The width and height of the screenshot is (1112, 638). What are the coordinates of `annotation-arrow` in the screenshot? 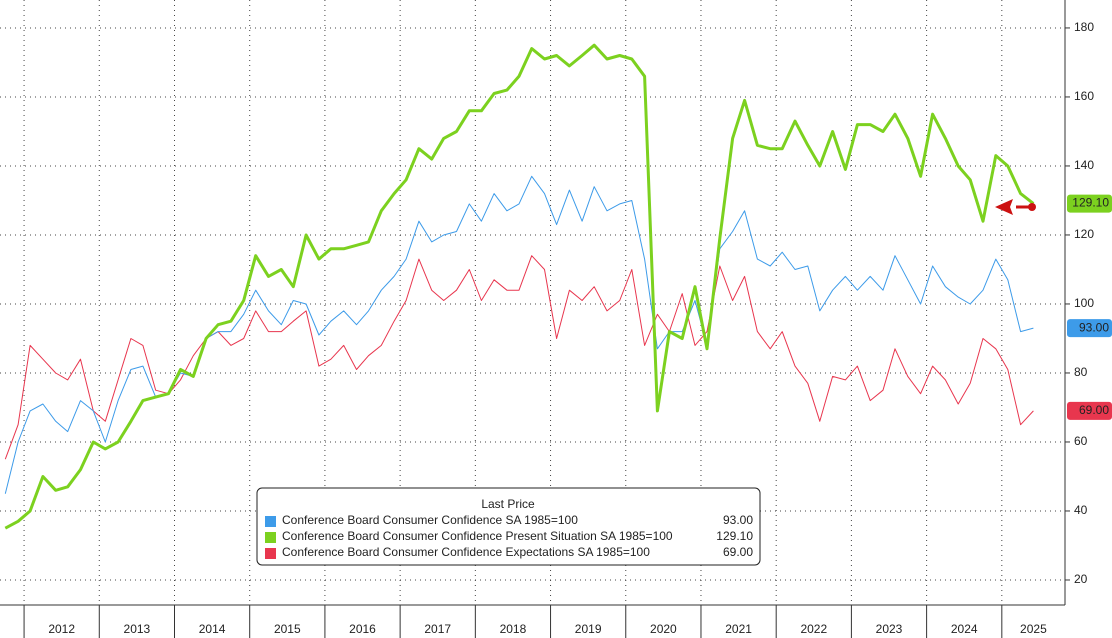 It's located at (1015, 207).